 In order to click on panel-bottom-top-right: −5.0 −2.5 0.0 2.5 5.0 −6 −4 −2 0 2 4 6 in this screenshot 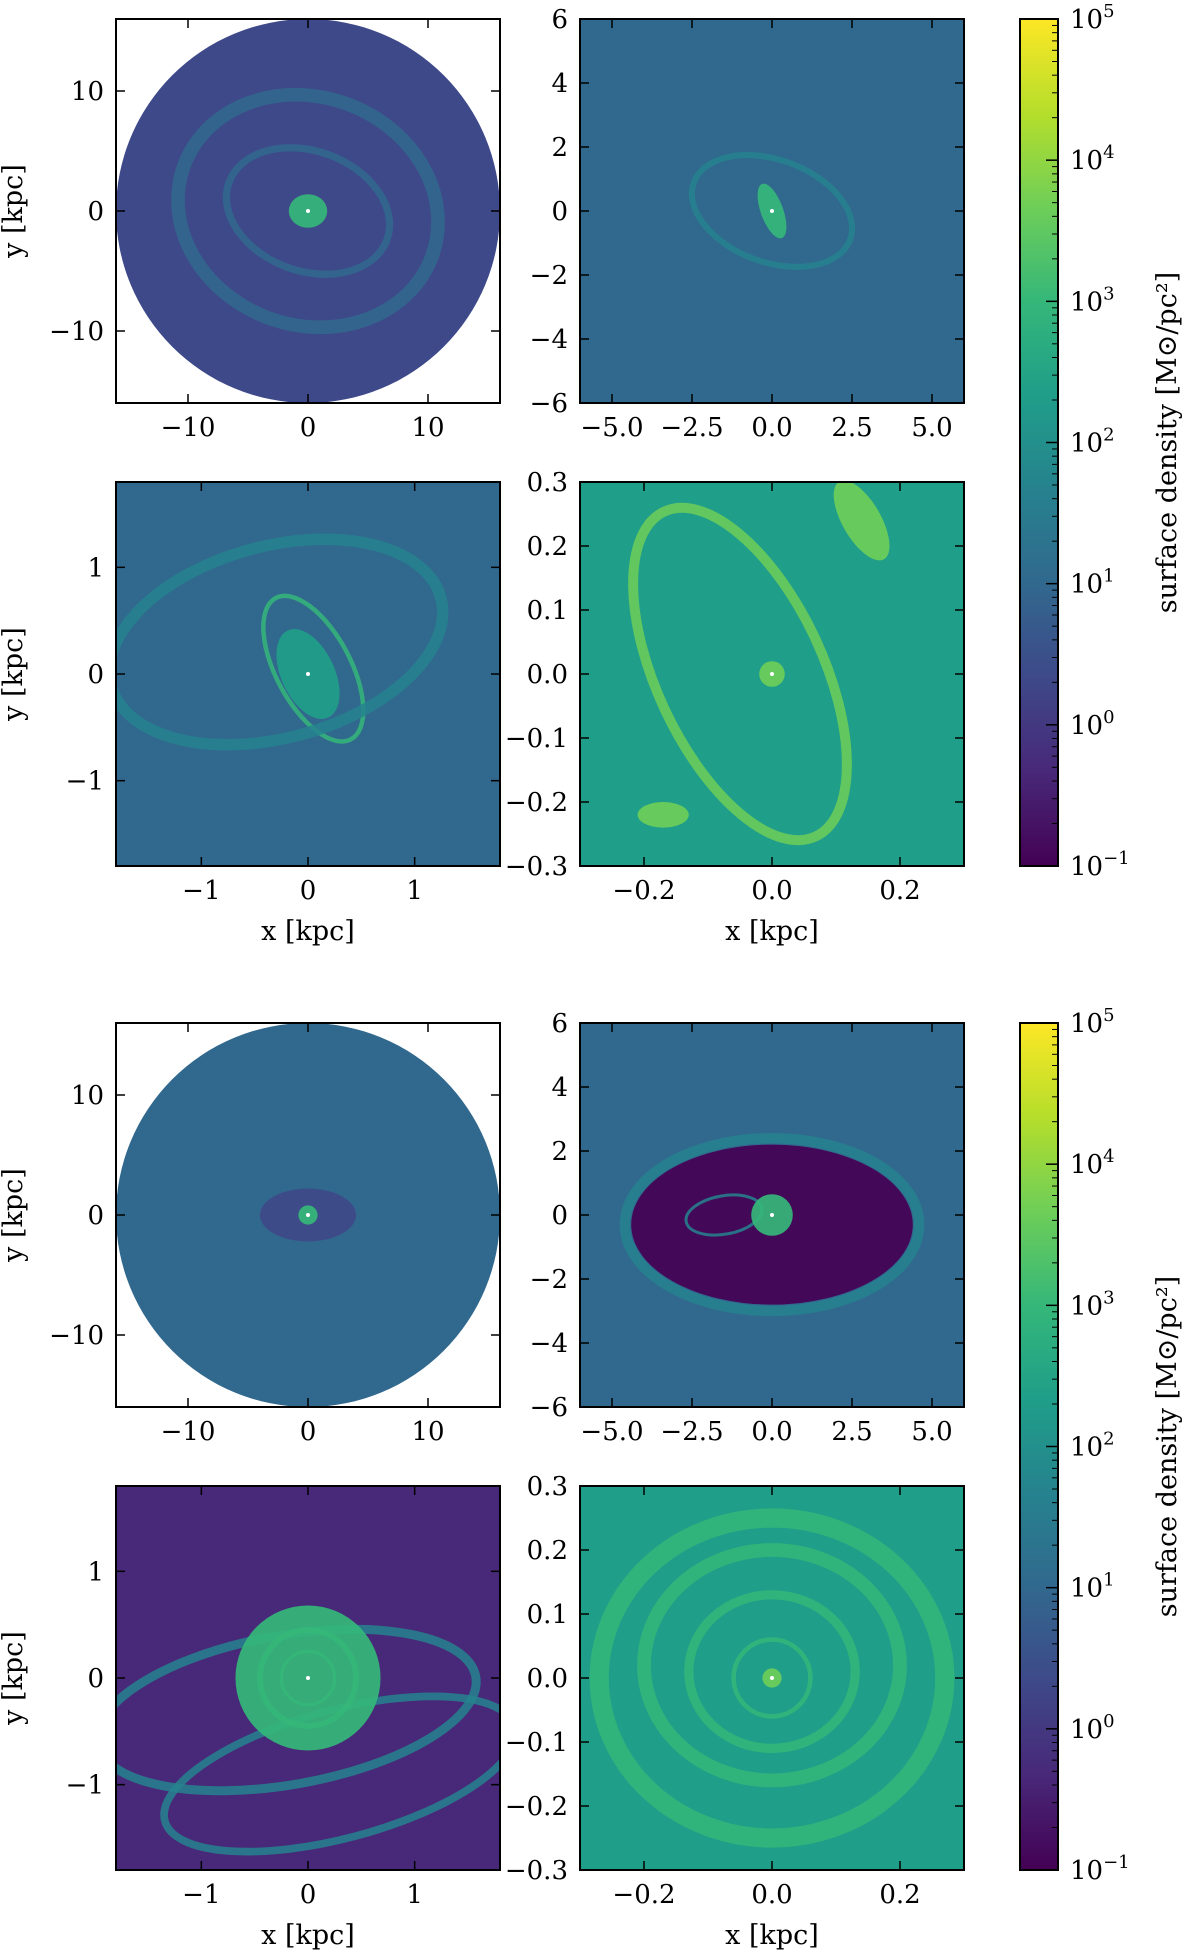, I will do `click(747, 1228)`.